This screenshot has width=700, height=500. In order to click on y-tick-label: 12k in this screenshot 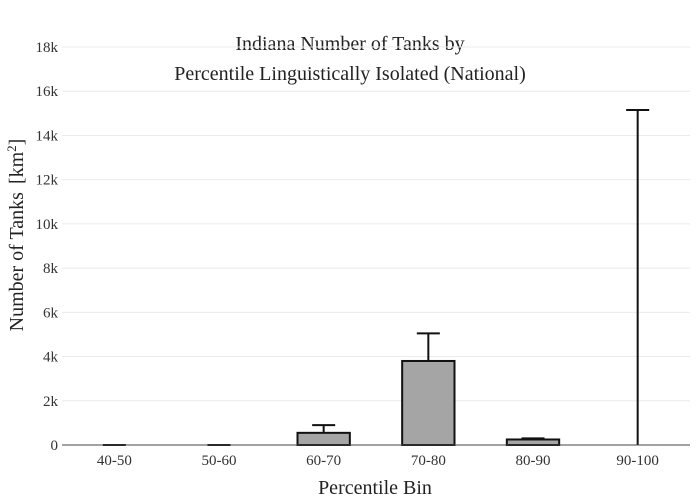, I will do `click(47, 181)`.